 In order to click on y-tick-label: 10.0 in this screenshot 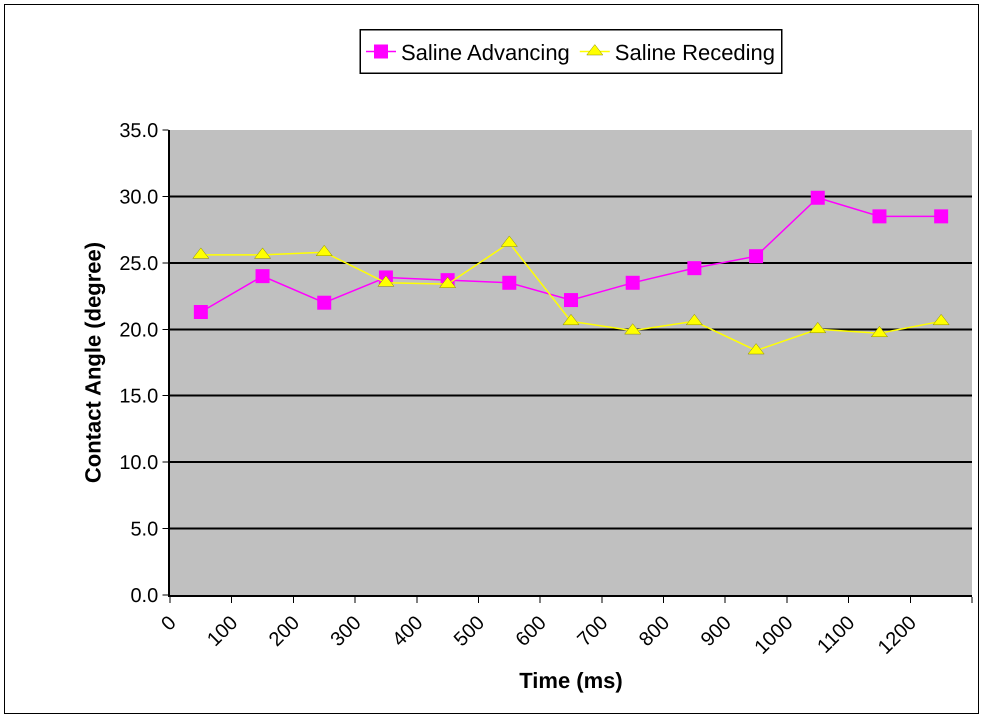, I will do `click(138, 463)`.